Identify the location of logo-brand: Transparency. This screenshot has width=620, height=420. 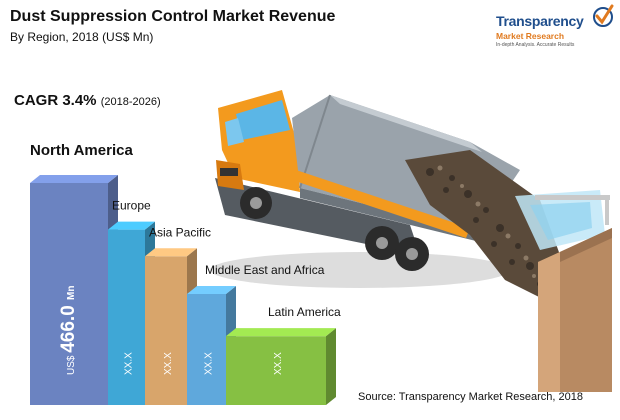
(540, 21).